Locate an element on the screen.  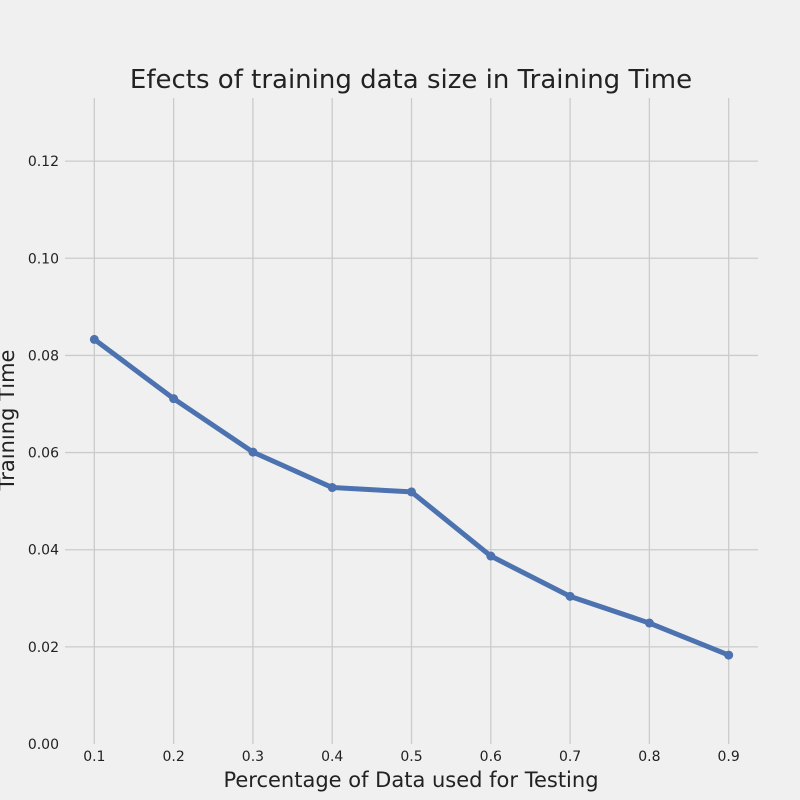
y-tick-label: 0.04 is located at coordinates (43, 551).